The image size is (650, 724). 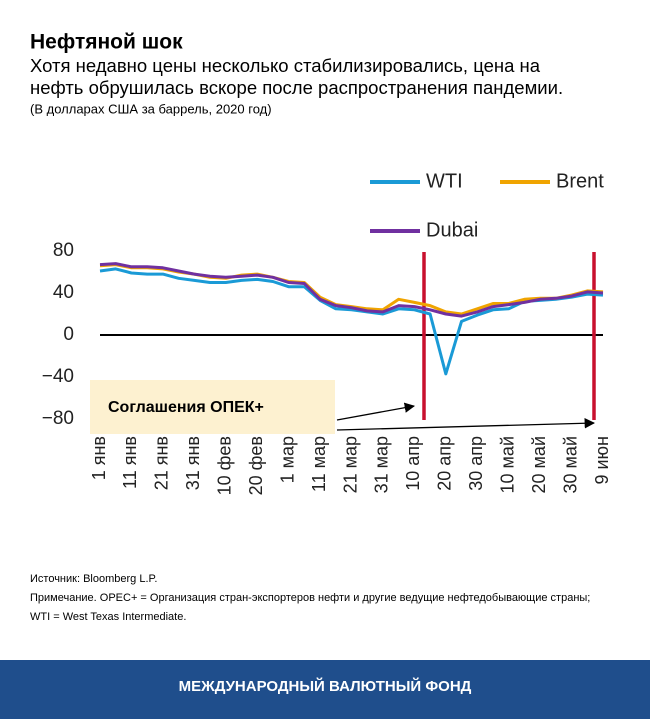 I want to click on x-tick-label: 20 апр, so click(x=445, y=463).